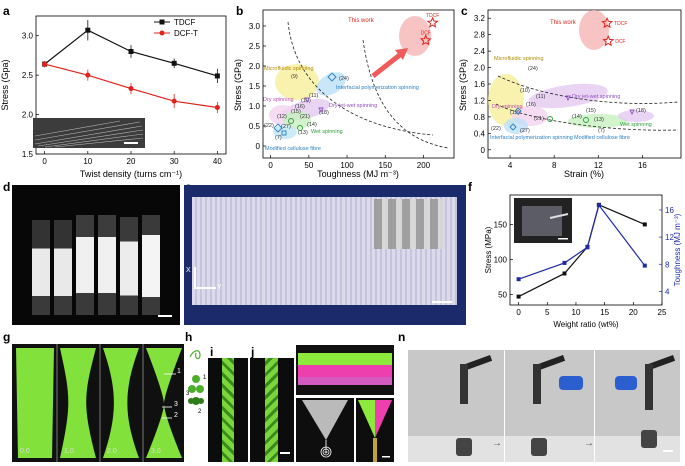  What do you see at coordinates (255, 126) in the screenshot?
I see `y-tick-label: 0.5` at bounding box center [255, 126].